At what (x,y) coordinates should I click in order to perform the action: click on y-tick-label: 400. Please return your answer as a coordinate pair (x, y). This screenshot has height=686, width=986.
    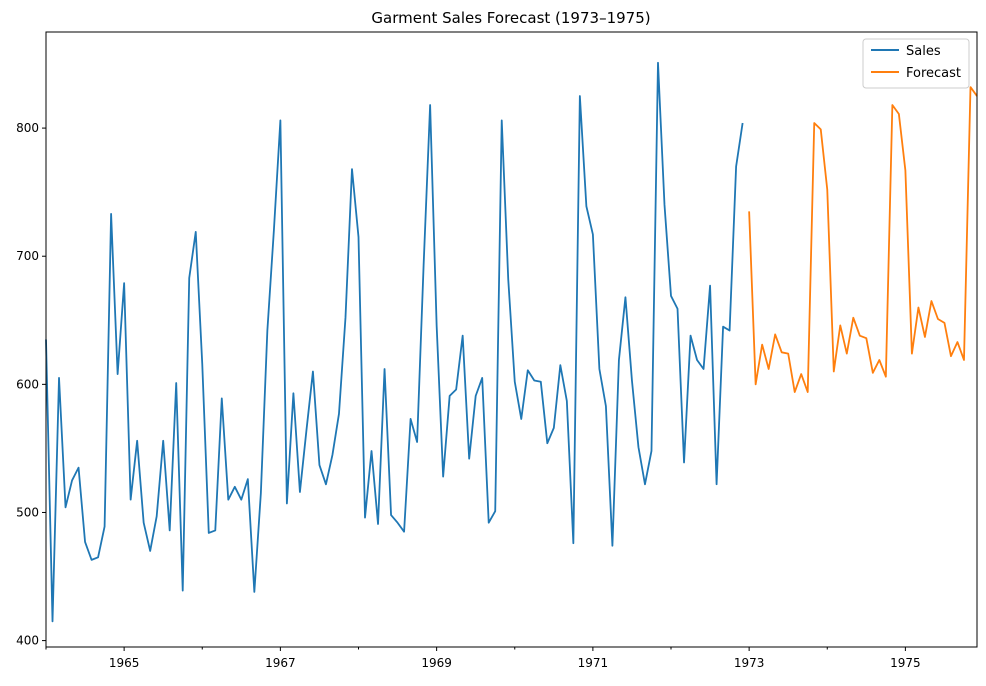
    Looking at the image, I should click on (27, 641).